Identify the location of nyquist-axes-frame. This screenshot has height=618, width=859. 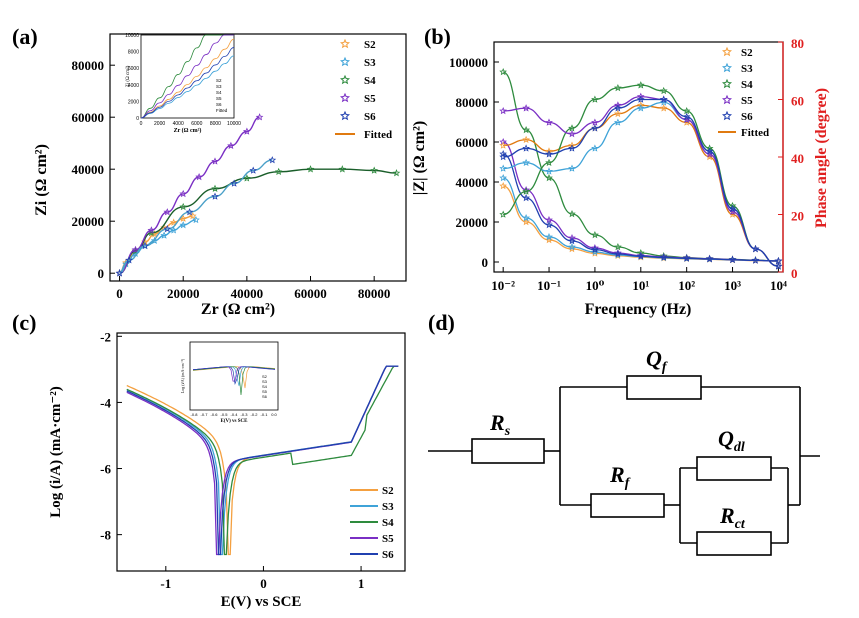
(258, 157).